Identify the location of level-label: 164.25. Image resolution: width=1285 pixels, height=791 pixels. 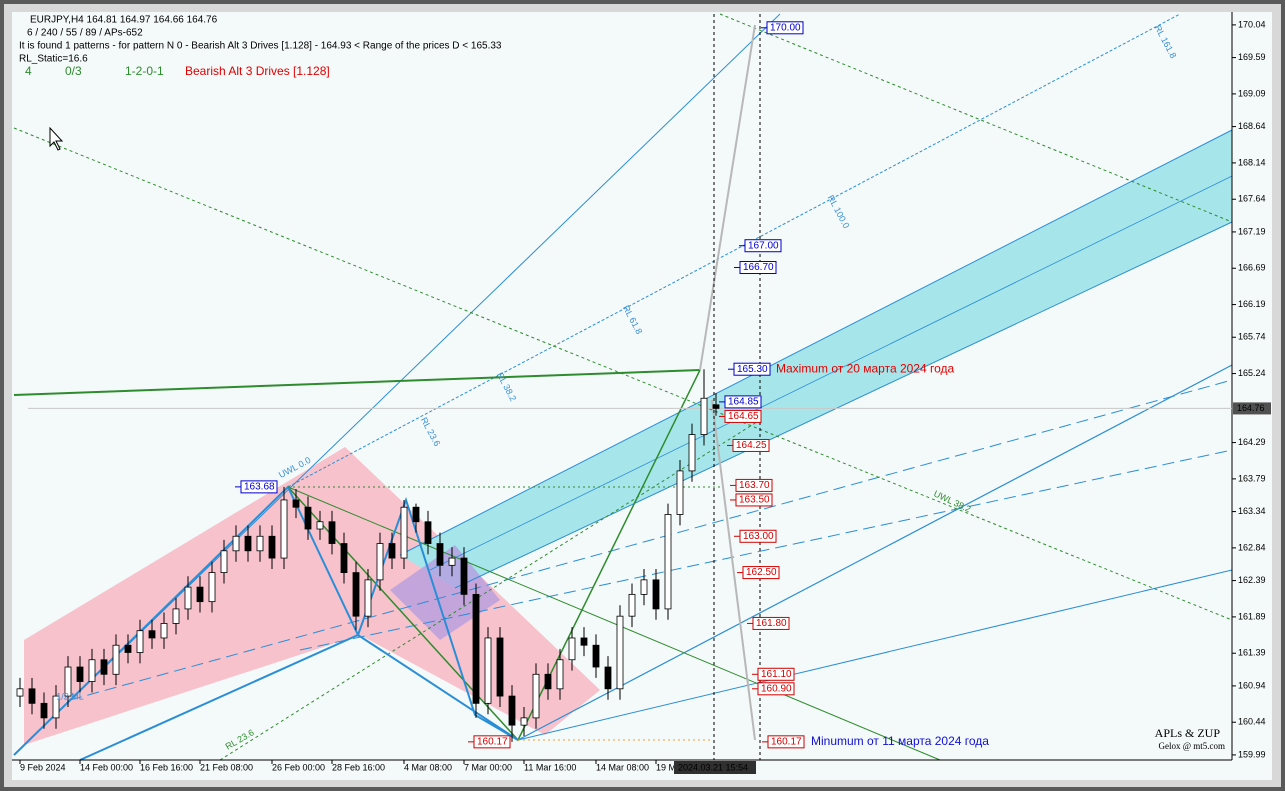
(751, 445).